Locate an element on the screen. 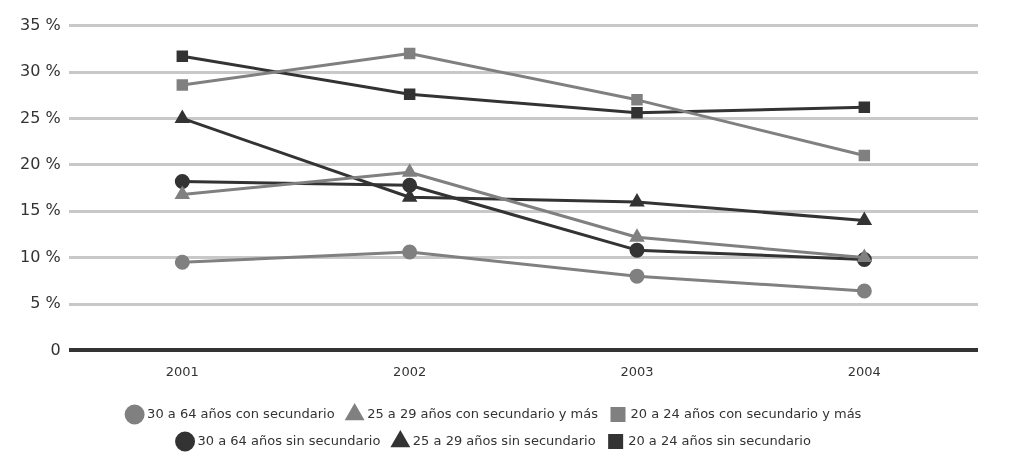  y-tick-label: 10 % is located at coordinates (40, 256).